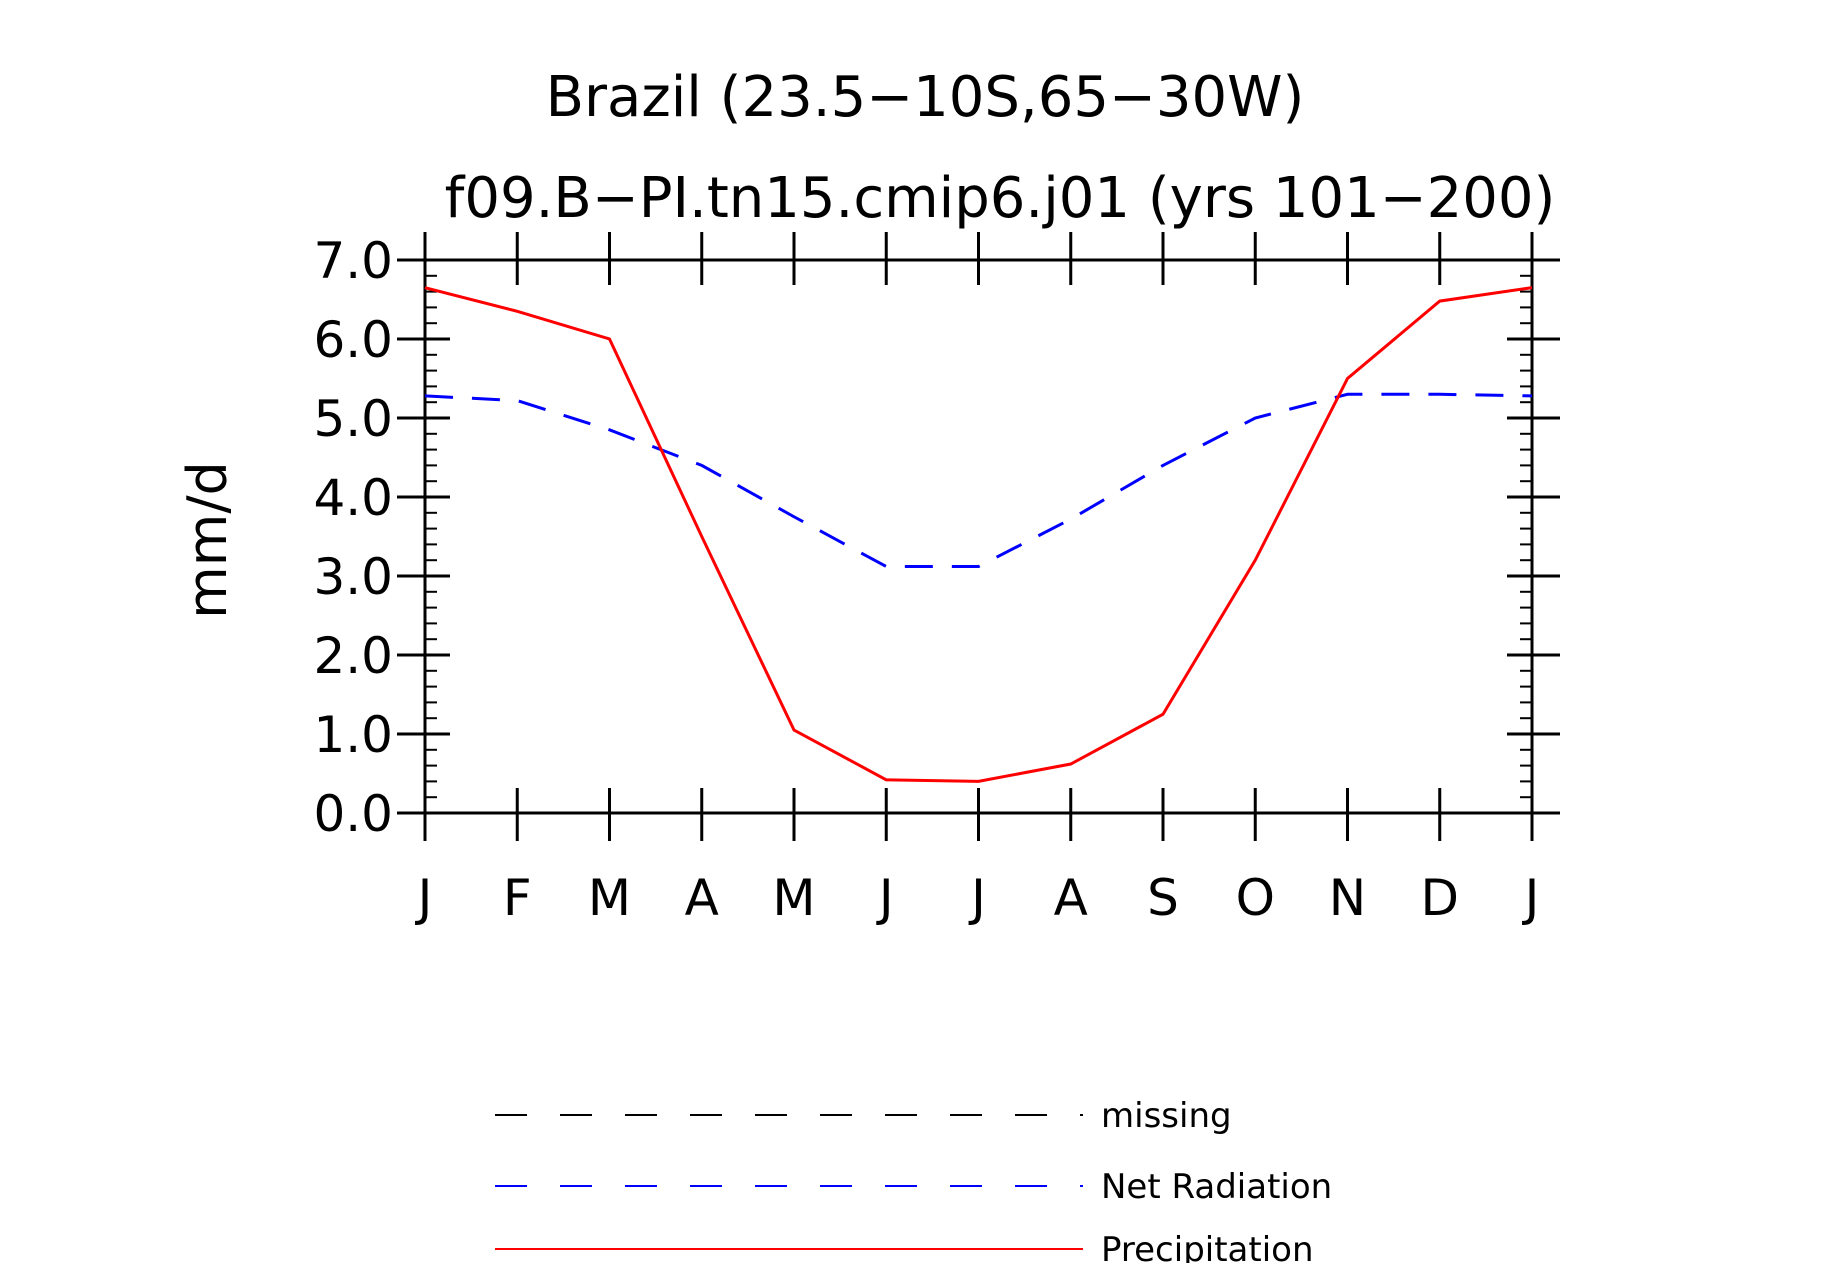  What do you see at coordinates (207, 540) in the screenshot?
I see `y-axis-label: mm/d` at bounding box center [207, 540].